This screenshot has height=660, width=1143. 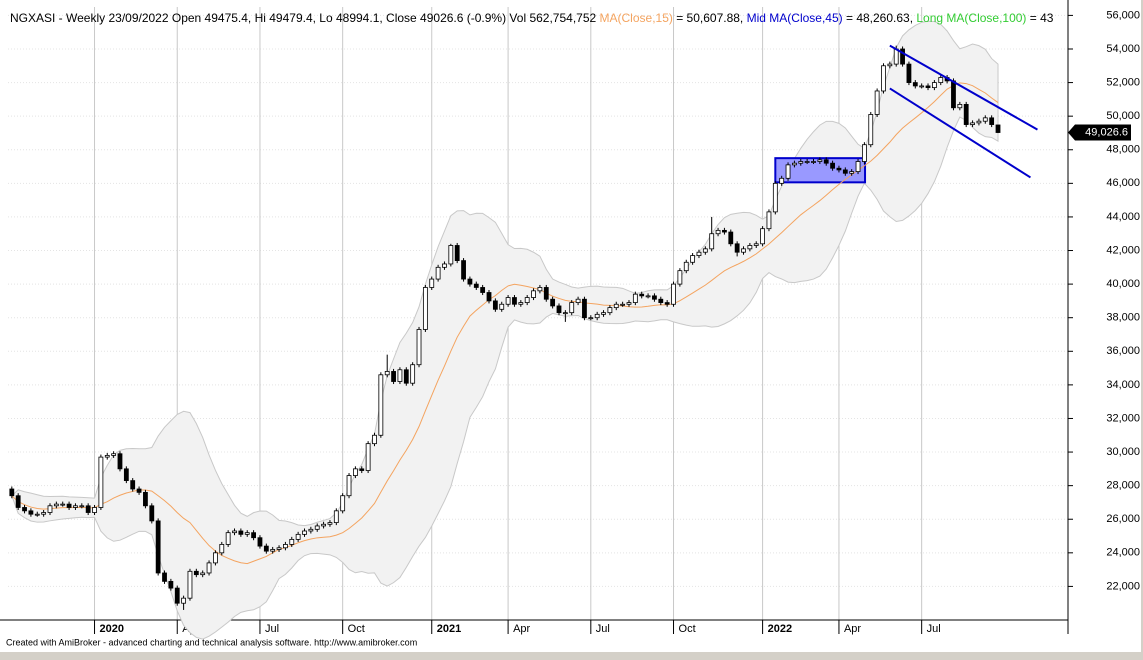 I want to click on y-tick-label: 38,000, so click(x=1123, y=318).